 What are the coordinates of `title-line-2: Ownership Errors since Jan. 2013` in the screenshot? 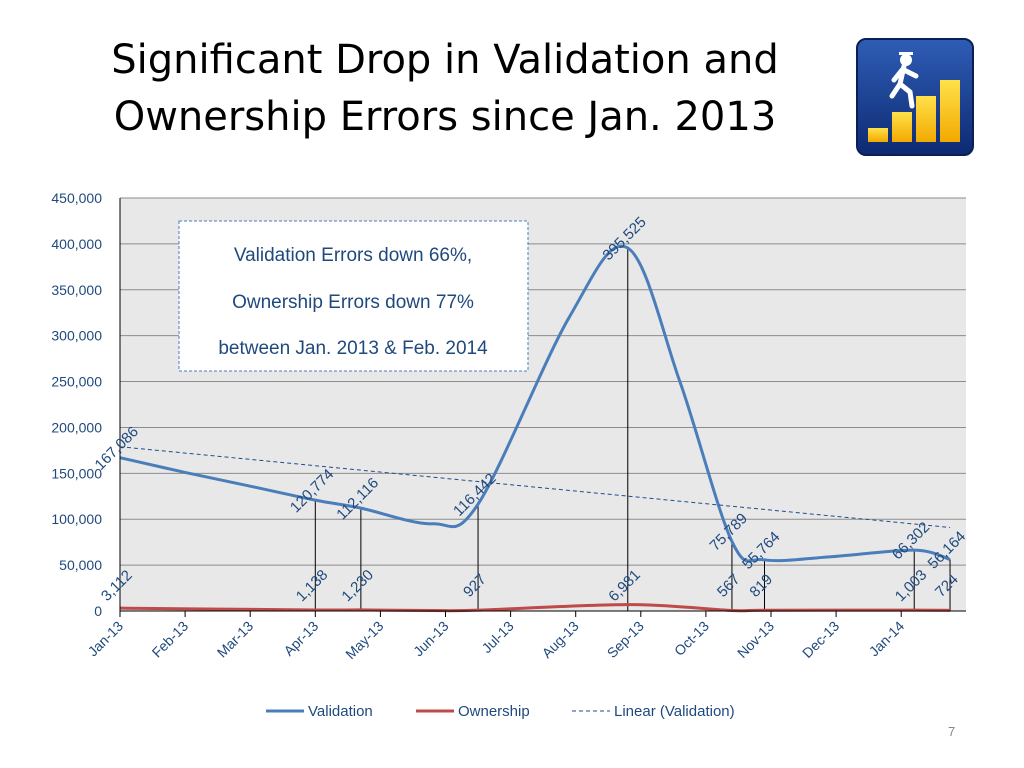 It's located at (445, 117).